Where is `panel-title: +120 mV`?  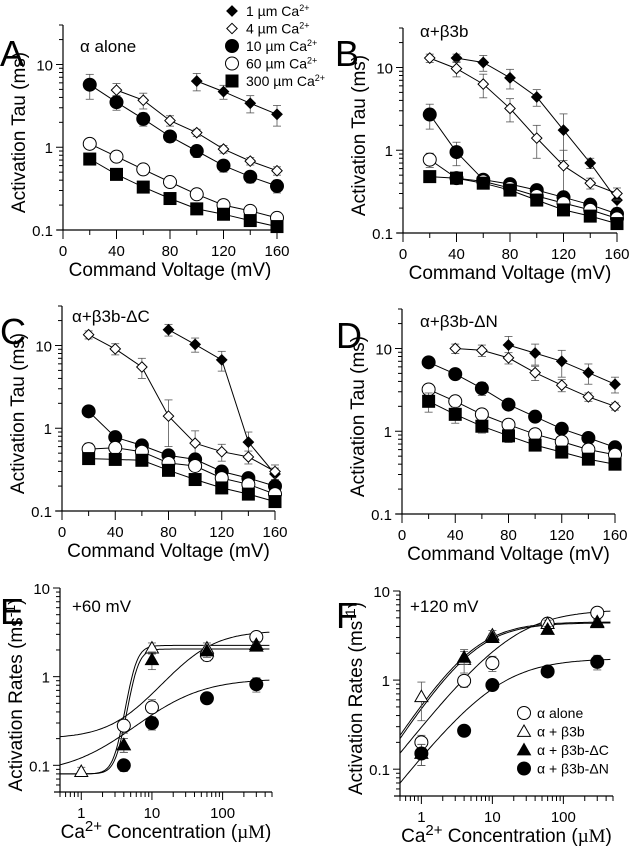 panel-title: +120 mV is located at coordinates (444, 606).